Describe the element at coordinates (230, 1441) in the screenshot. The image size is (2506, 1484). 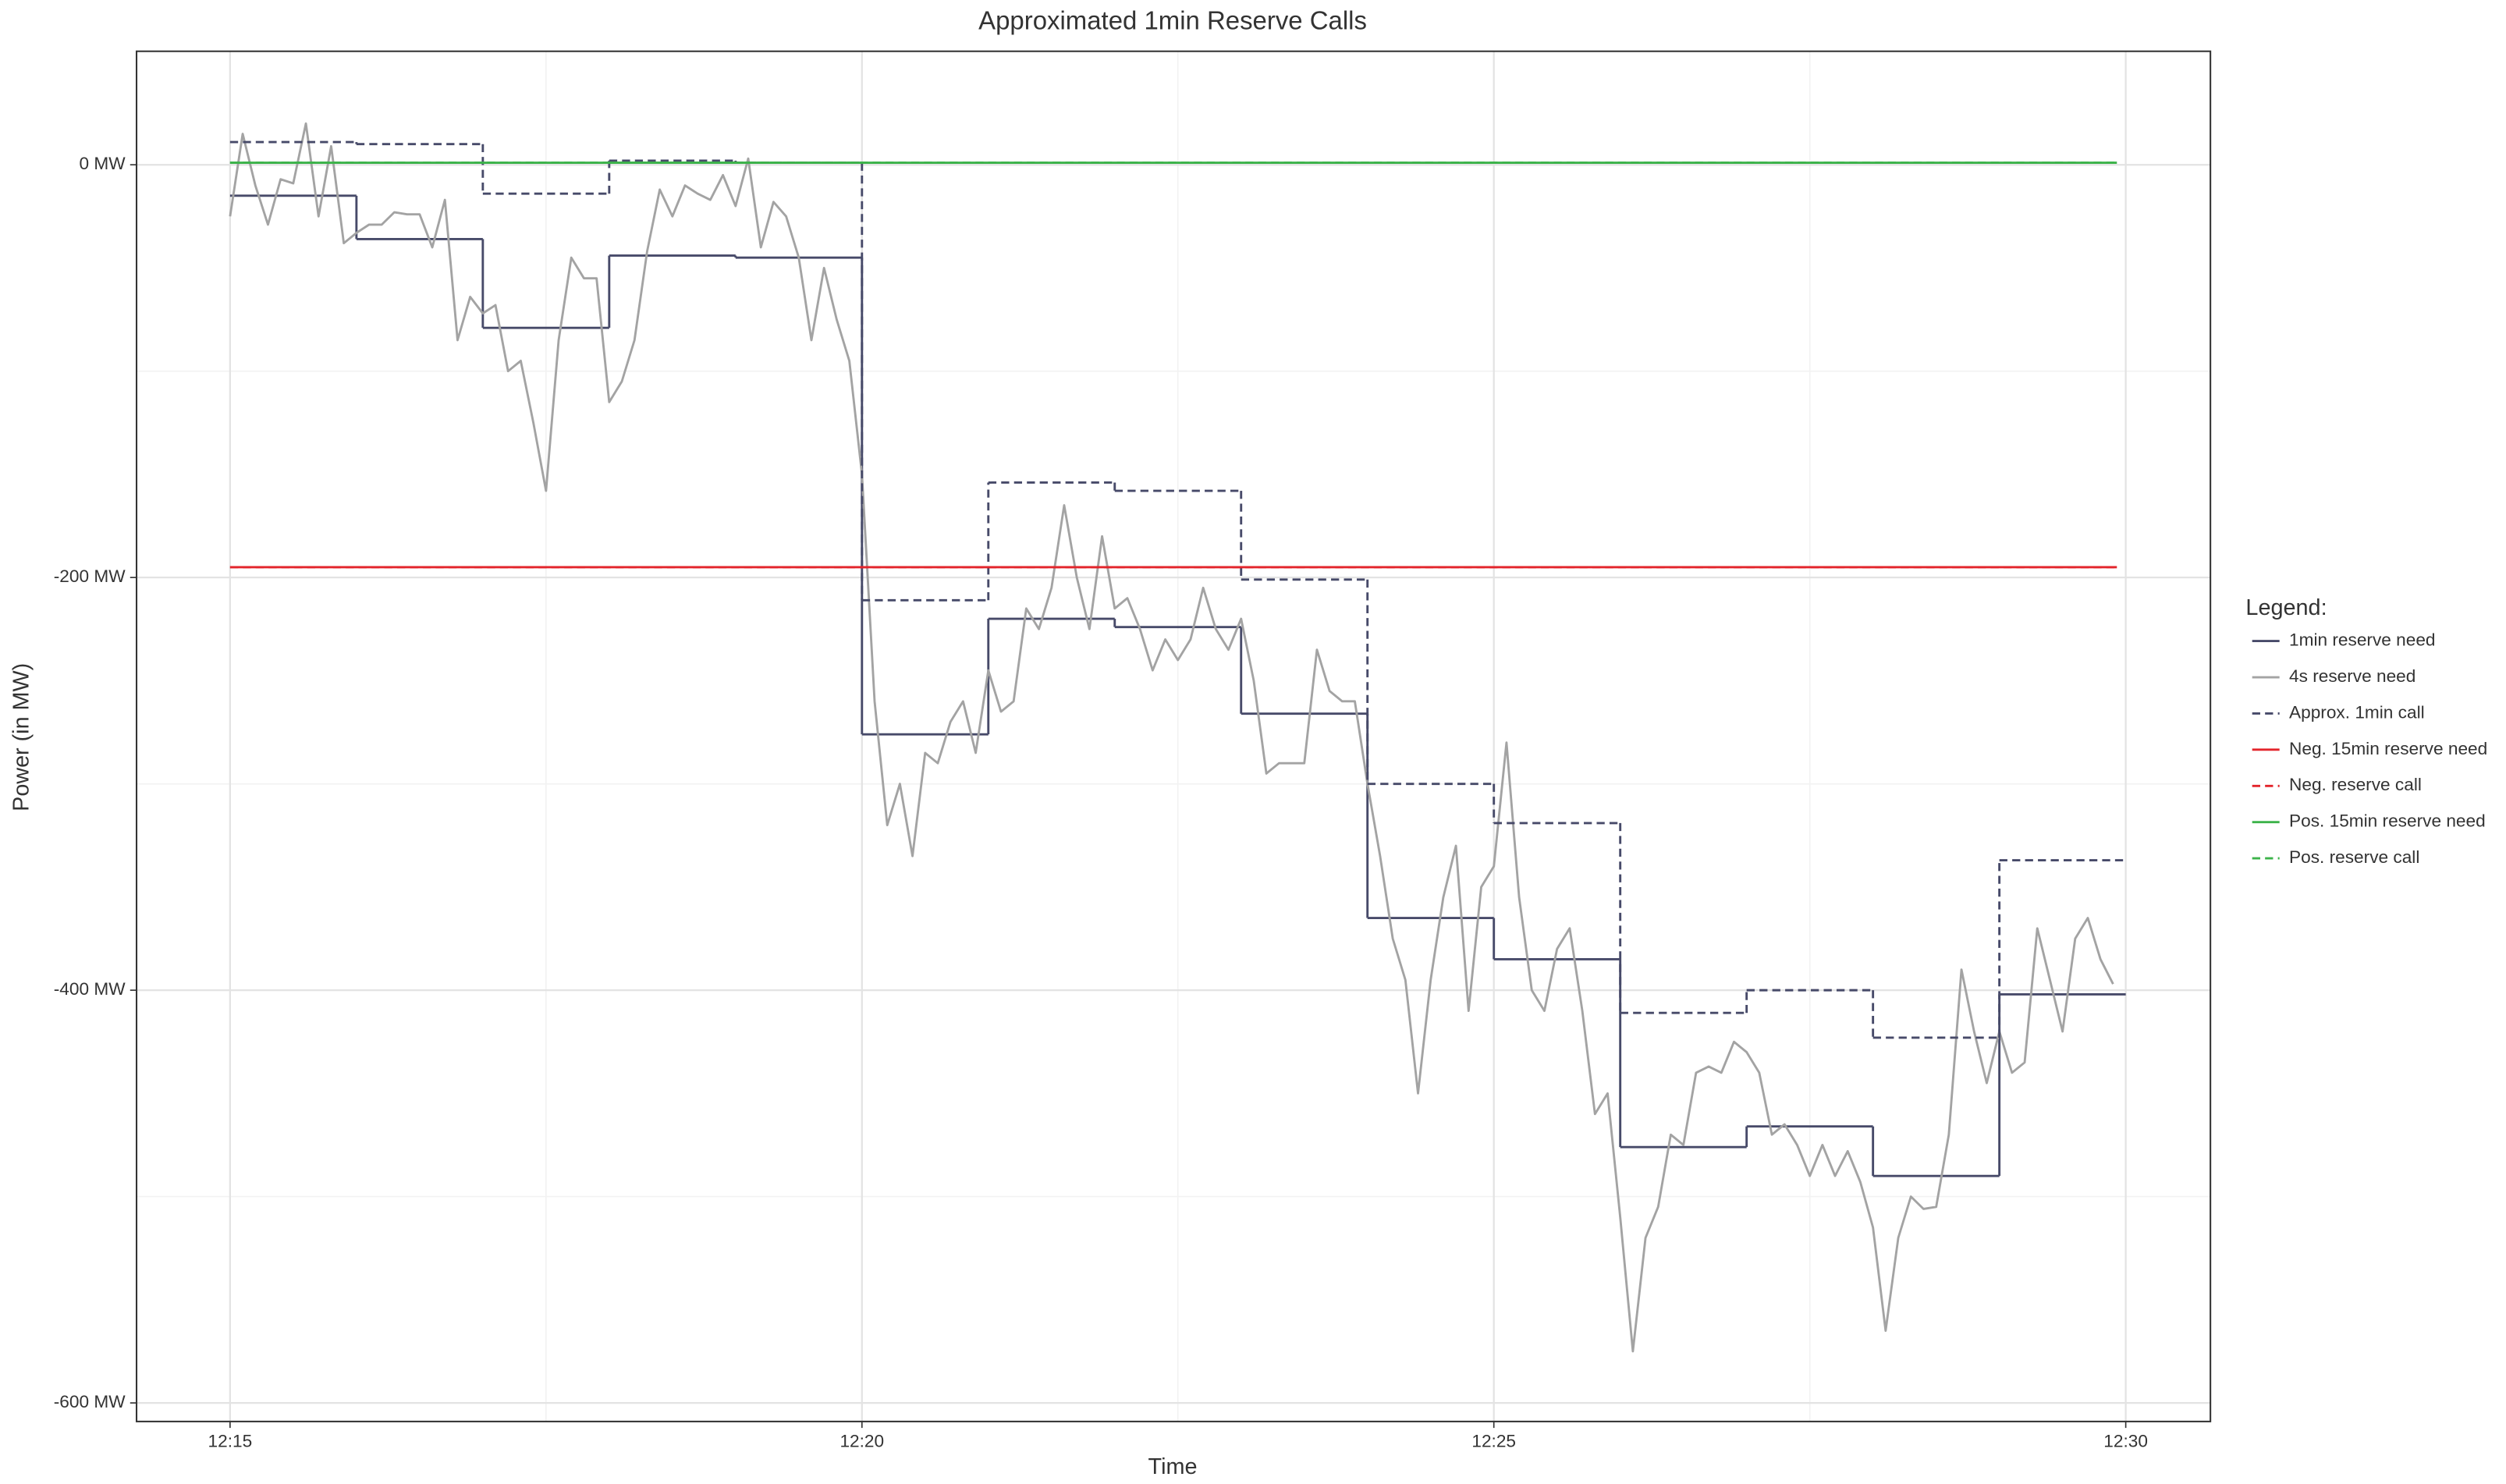
I see `x-tick-label: 12:15` at that location.